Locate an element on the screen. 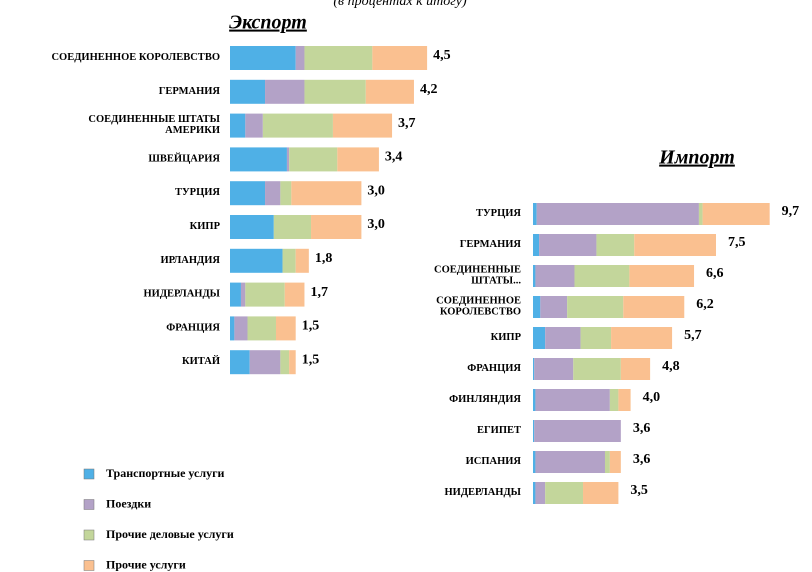  category-label: ЕГИПЕТ is located at coordinates (499, 430).